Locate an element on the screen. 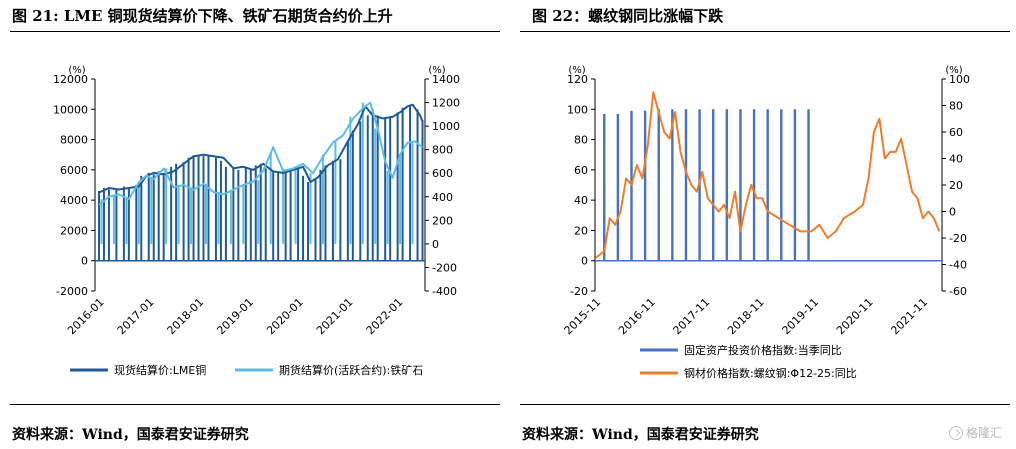 The height and width of the screenshot is (449, 1016). right-tick-label: 40 is located at coordinates (956, 159).